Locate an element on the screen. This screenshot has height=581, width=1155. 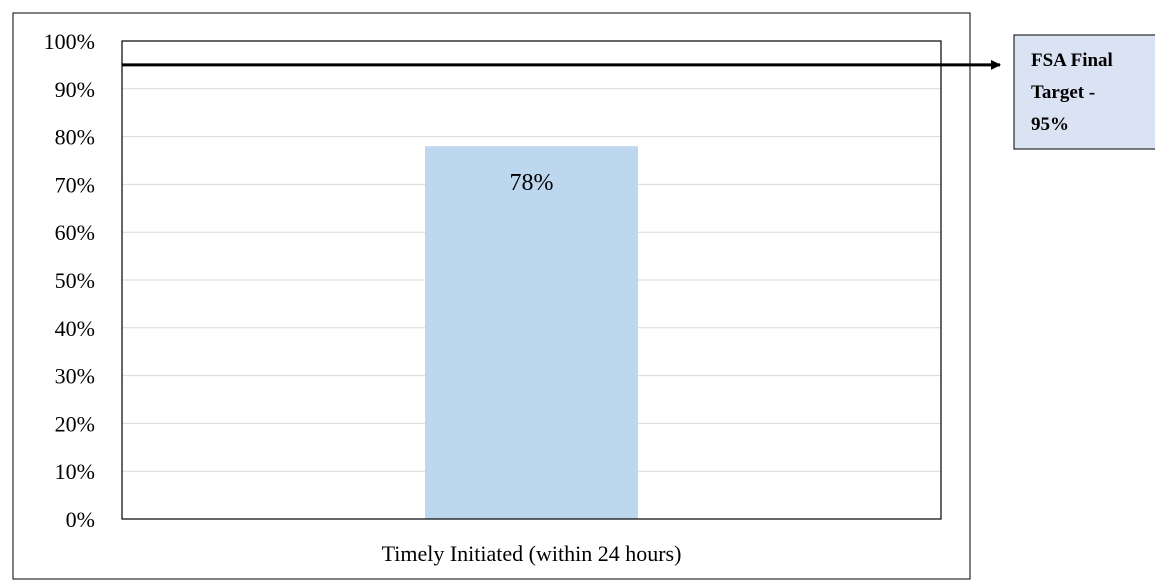
y-tick-label: 20% is located at coordinates (75, 423).